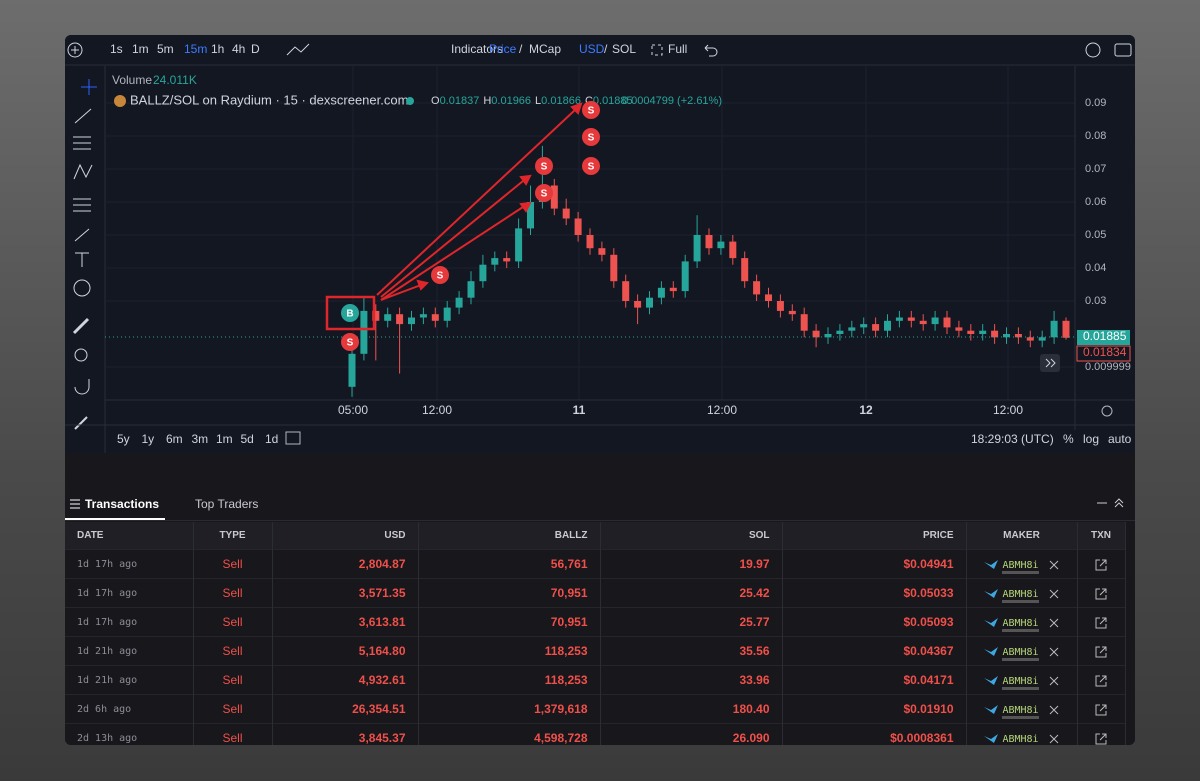 Image resolution: width=1200 pixels, height=781 pixels. Describe the element at coordinates (83, 116) in the screenshot. I see `trendline-tool` at that location.